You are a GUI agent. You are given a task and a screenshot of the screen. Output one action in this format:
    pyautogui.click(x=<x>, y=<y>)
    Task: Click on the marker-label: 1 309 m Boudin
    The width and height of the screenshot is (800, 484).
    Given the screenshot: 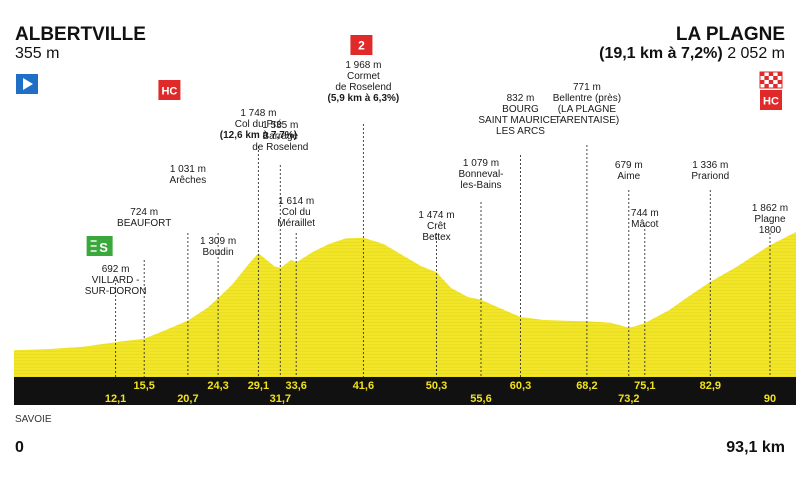 What is the action you would take?
    pyautogui.click(x=218, y=247)
    